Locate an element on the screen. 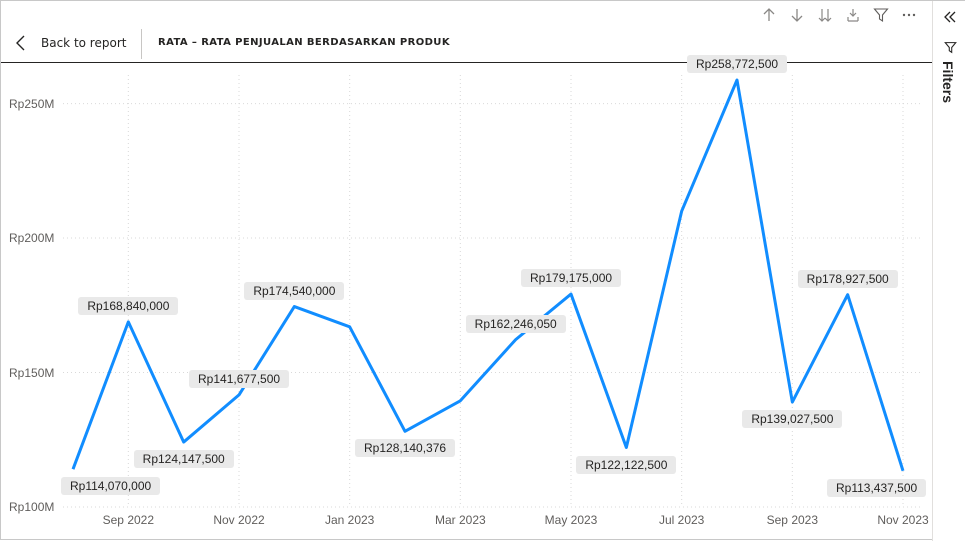 This screenshot has height=541, width=965. collapse-pane-icon is located at coordinates (950, 17).